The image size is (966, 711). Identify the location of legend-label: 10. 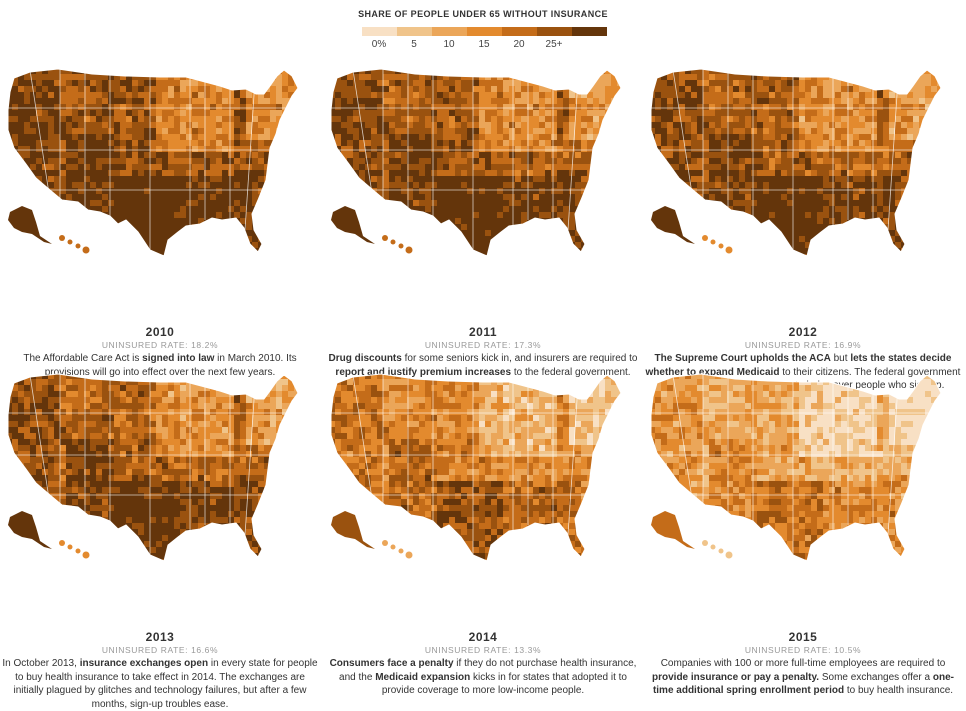
(449, 44).